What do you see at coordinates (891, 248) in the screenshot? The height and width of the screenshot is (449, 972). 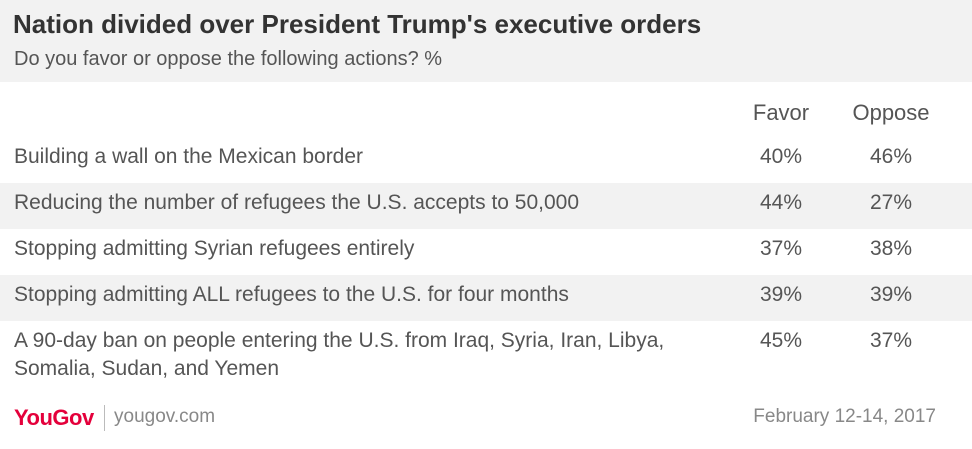 I see `oppose-value: 38%` at bounding box center [891, 248].